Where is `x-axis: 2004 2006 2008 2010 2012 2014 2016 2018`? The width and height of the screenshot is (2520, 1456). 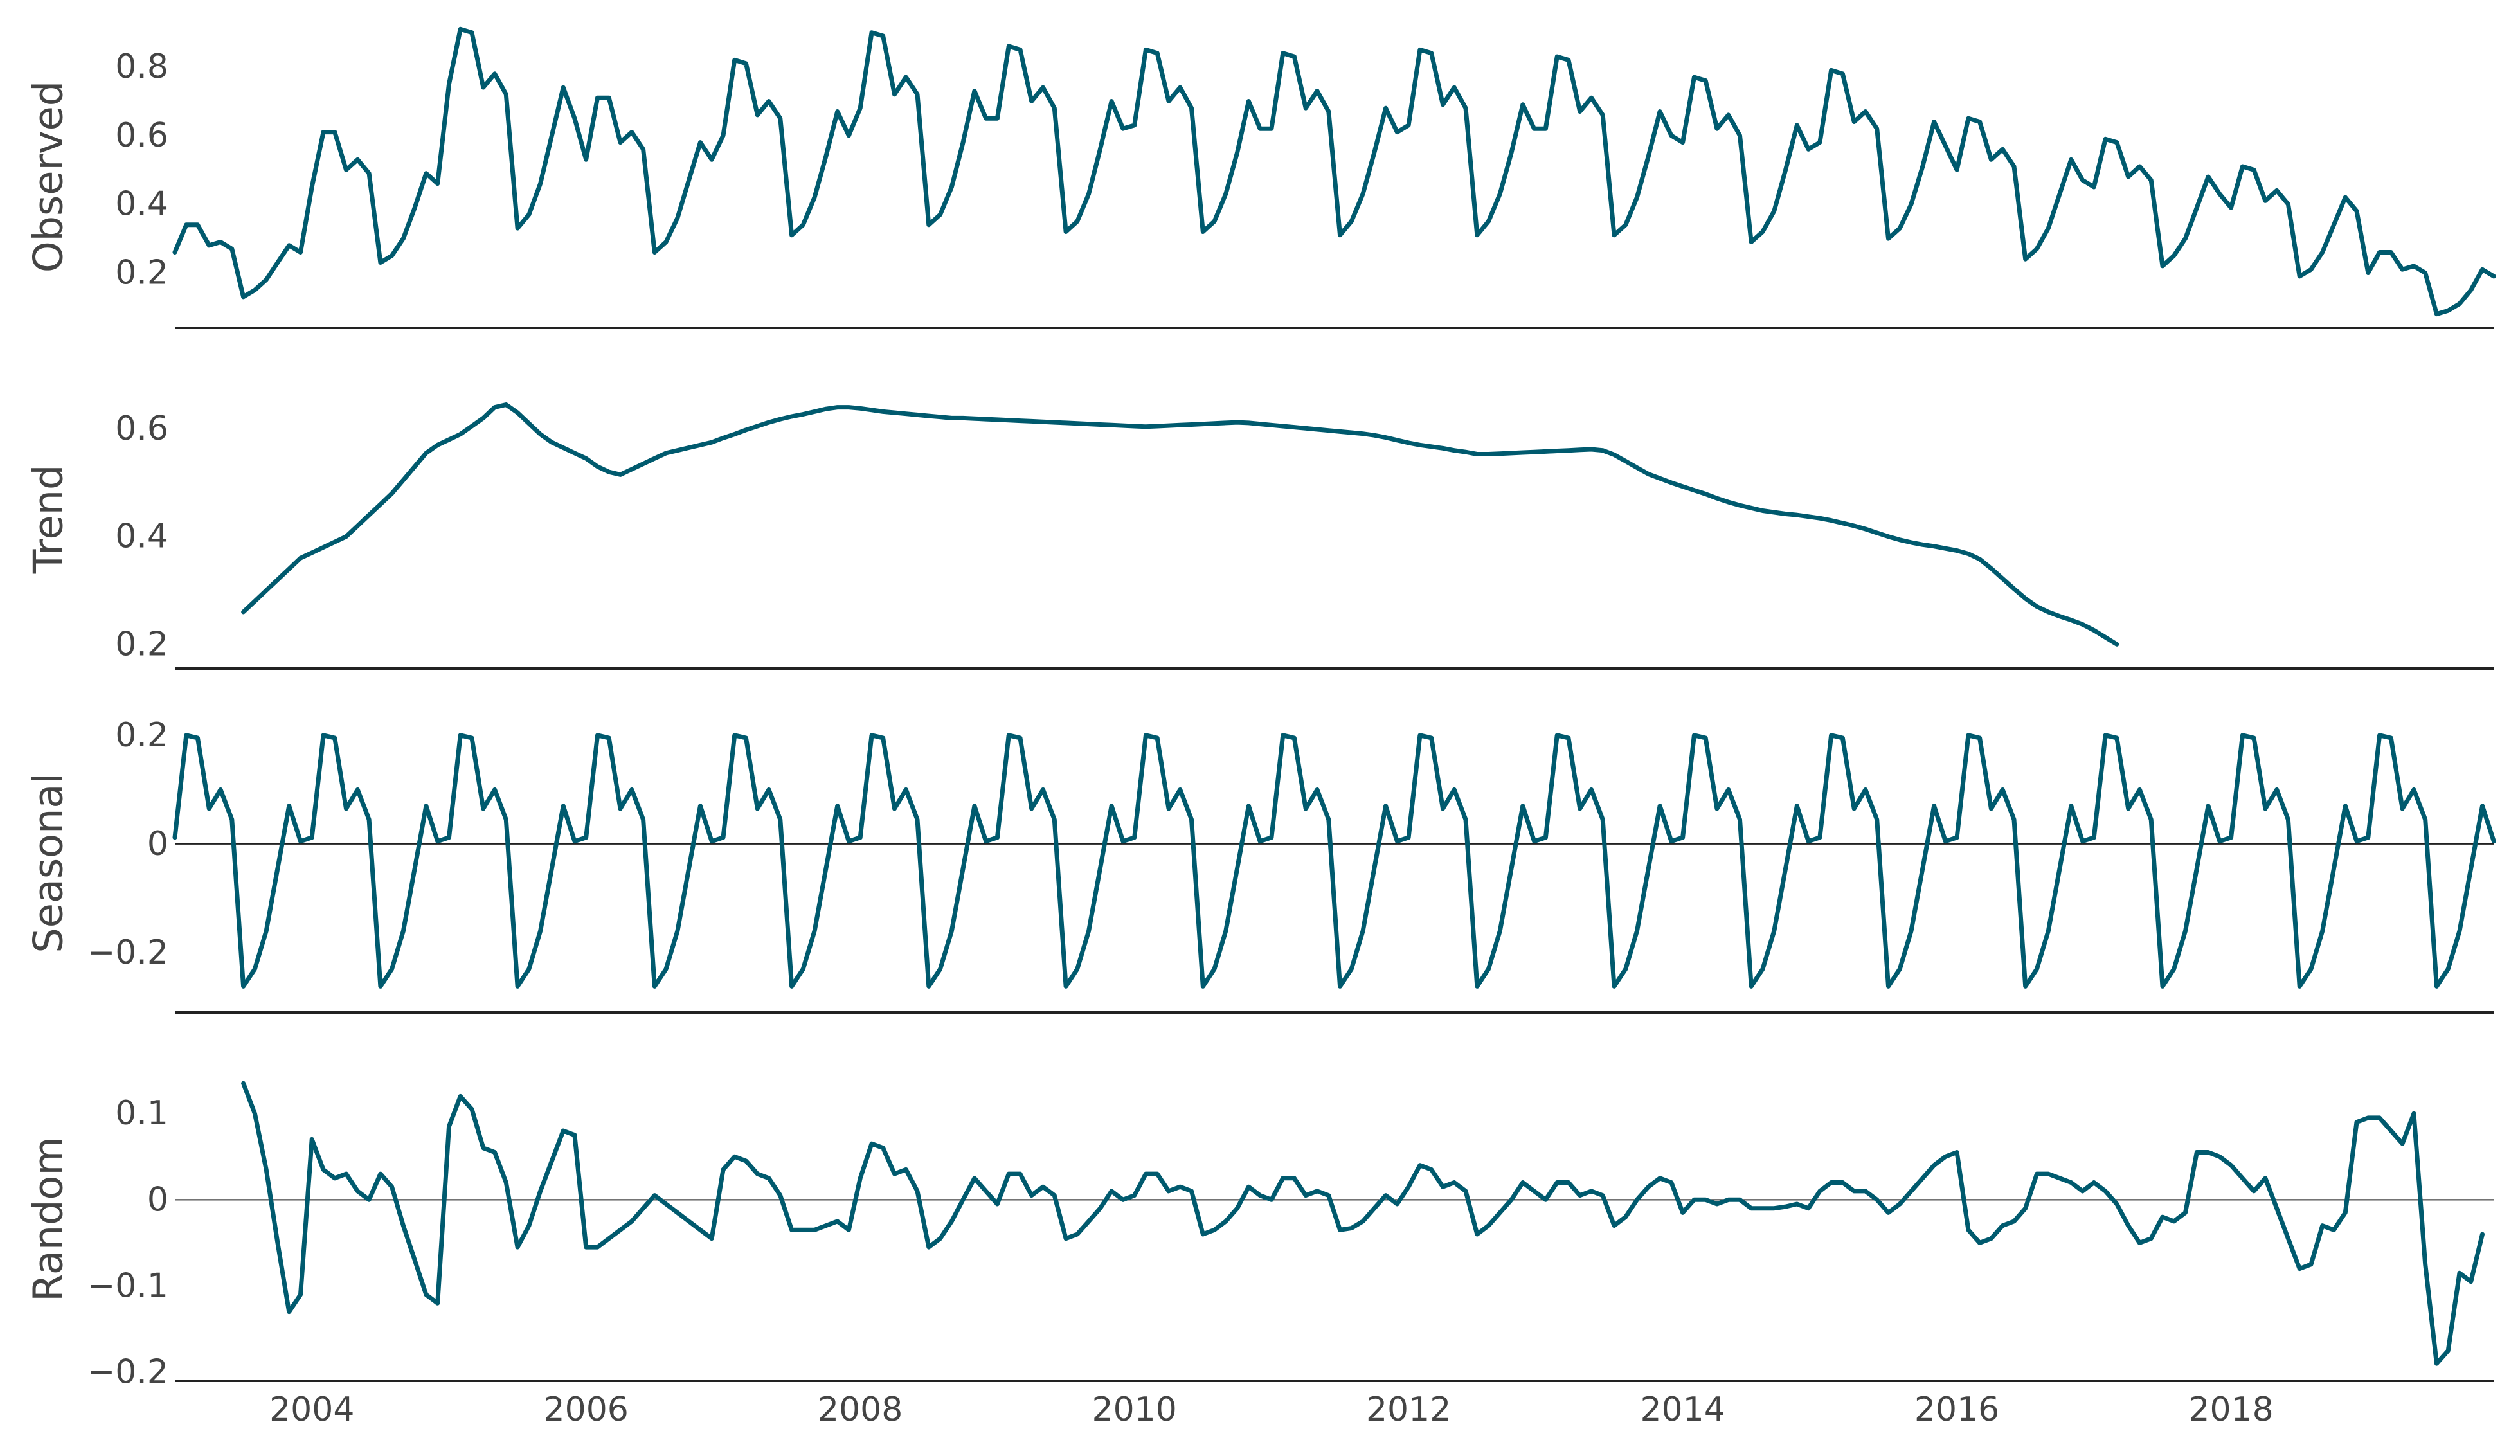
x-axis: 2004 2006 2008 2010 2012 2014 2016 2018 is located at coordinates (1271, 1409).